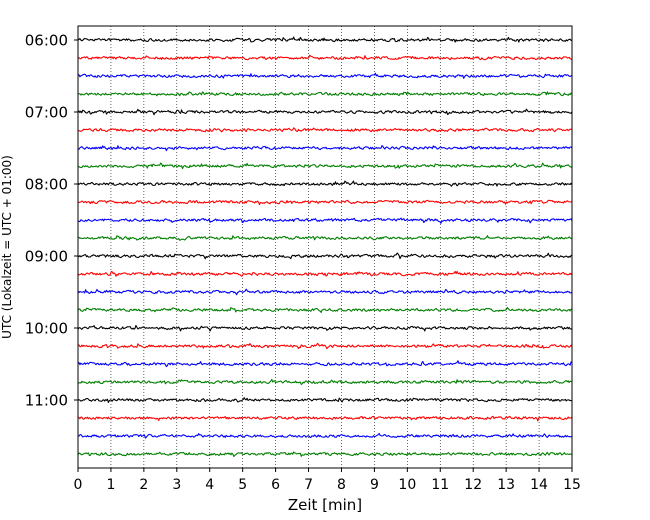 The height and width of the screenshot is (520, 650). I want to click on x-tick-label: 13, so click(506, 485).